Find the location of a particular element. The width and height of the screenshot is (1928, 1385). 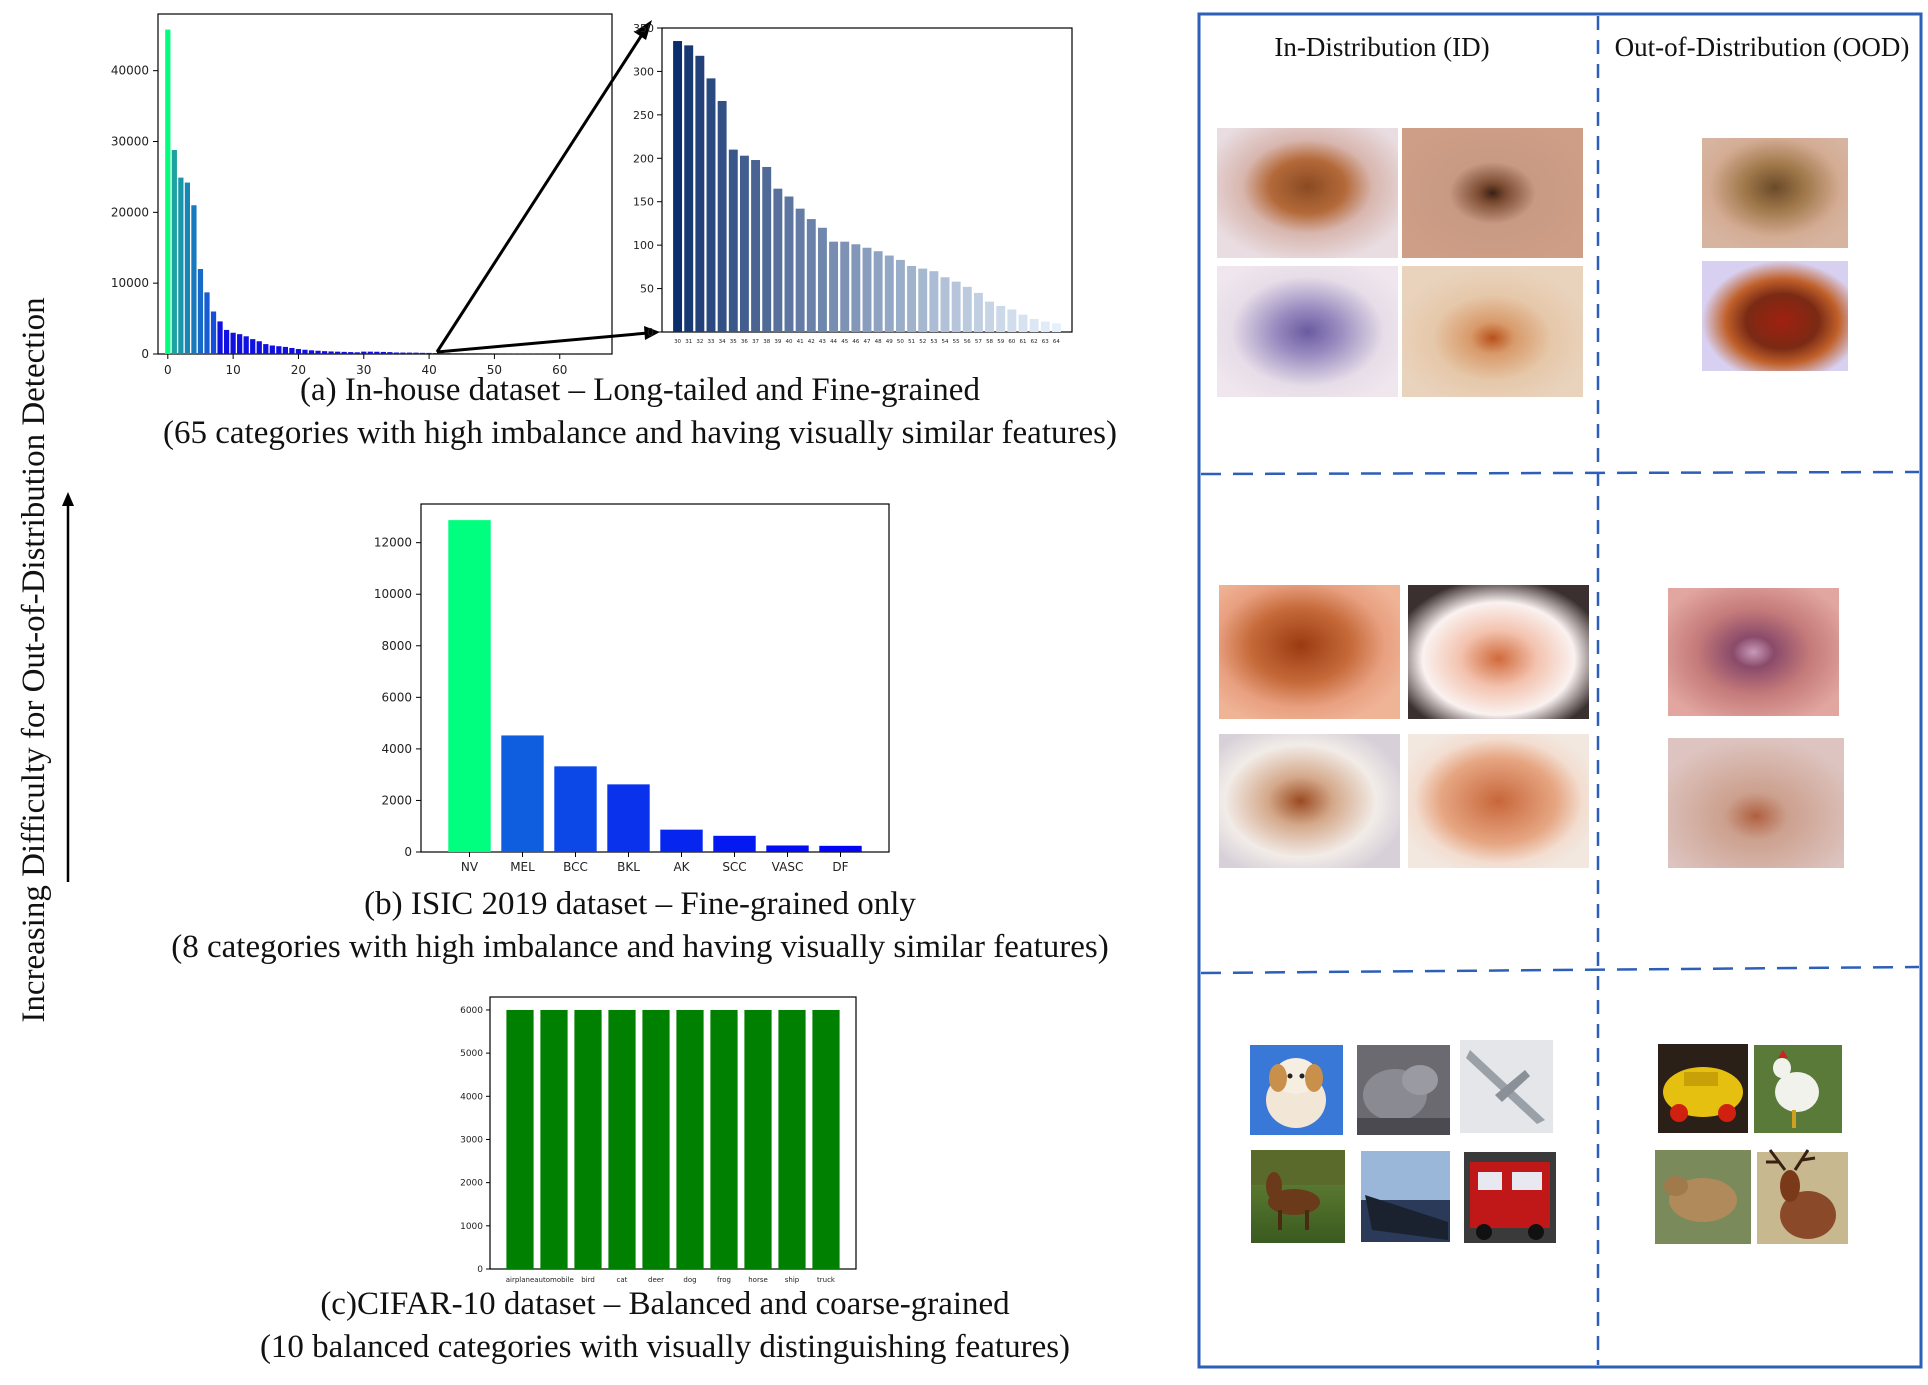

ytick-label: 12000 is located at coordinates (393, 543).